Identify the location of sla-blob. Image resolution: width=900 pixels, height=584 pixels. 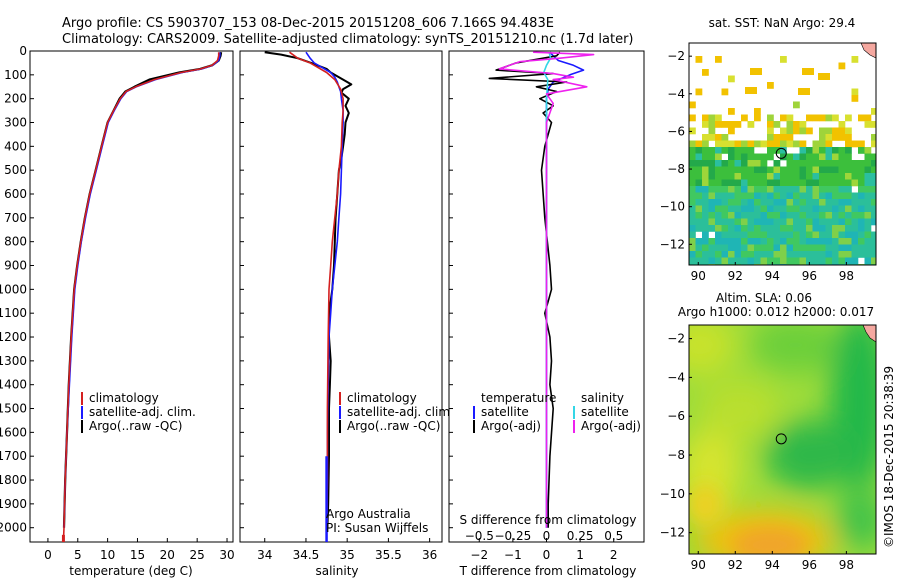
(855, 520).